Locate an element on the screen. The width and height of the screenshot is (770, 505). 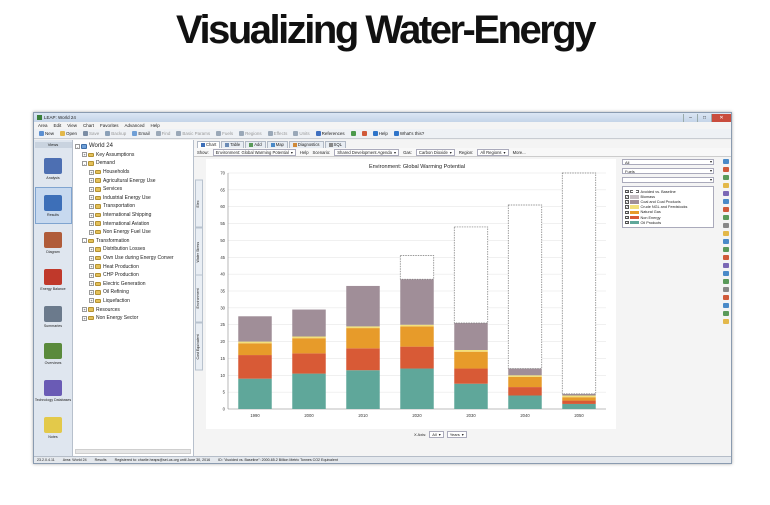
chart-tool-9-icon is located at coordinates (726, 233).